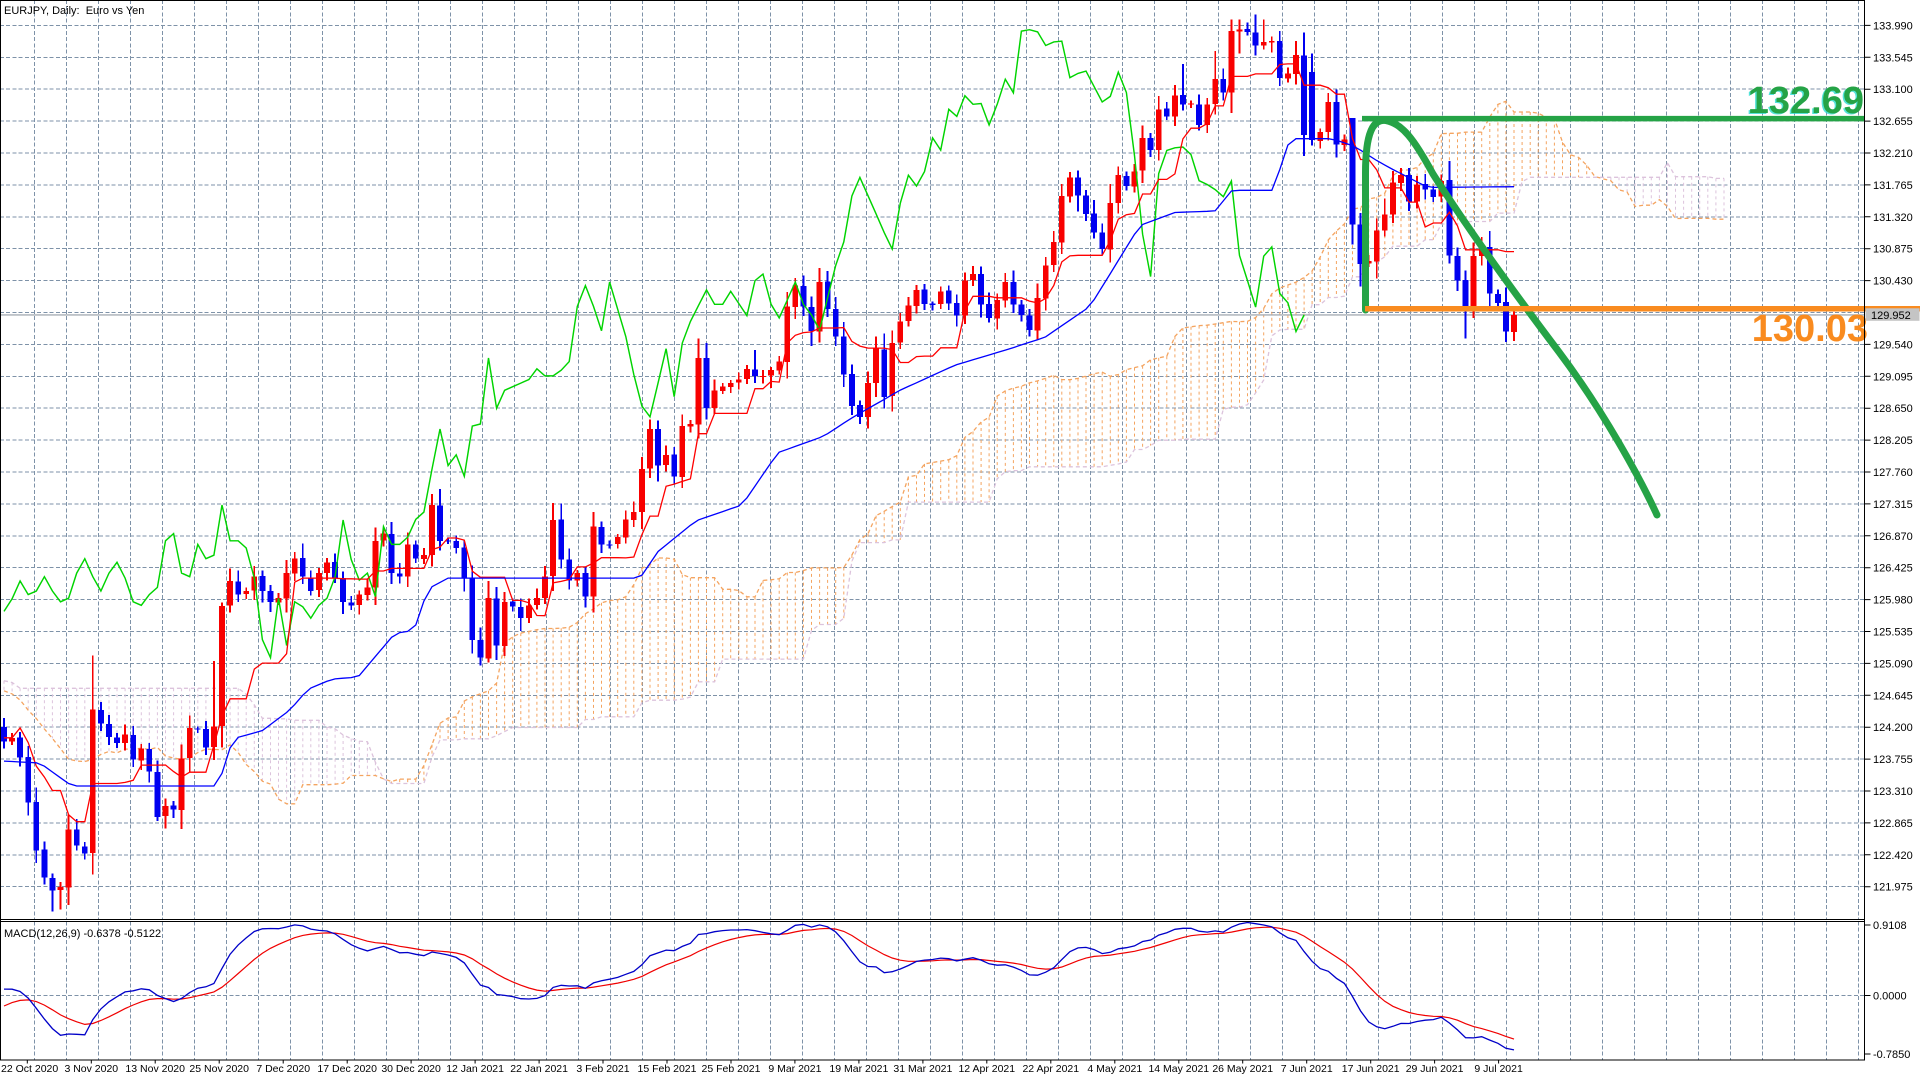  Describe the element at coordinates (1893, 441) in the screenshot. I see `svg-text: 128.205` at that location.